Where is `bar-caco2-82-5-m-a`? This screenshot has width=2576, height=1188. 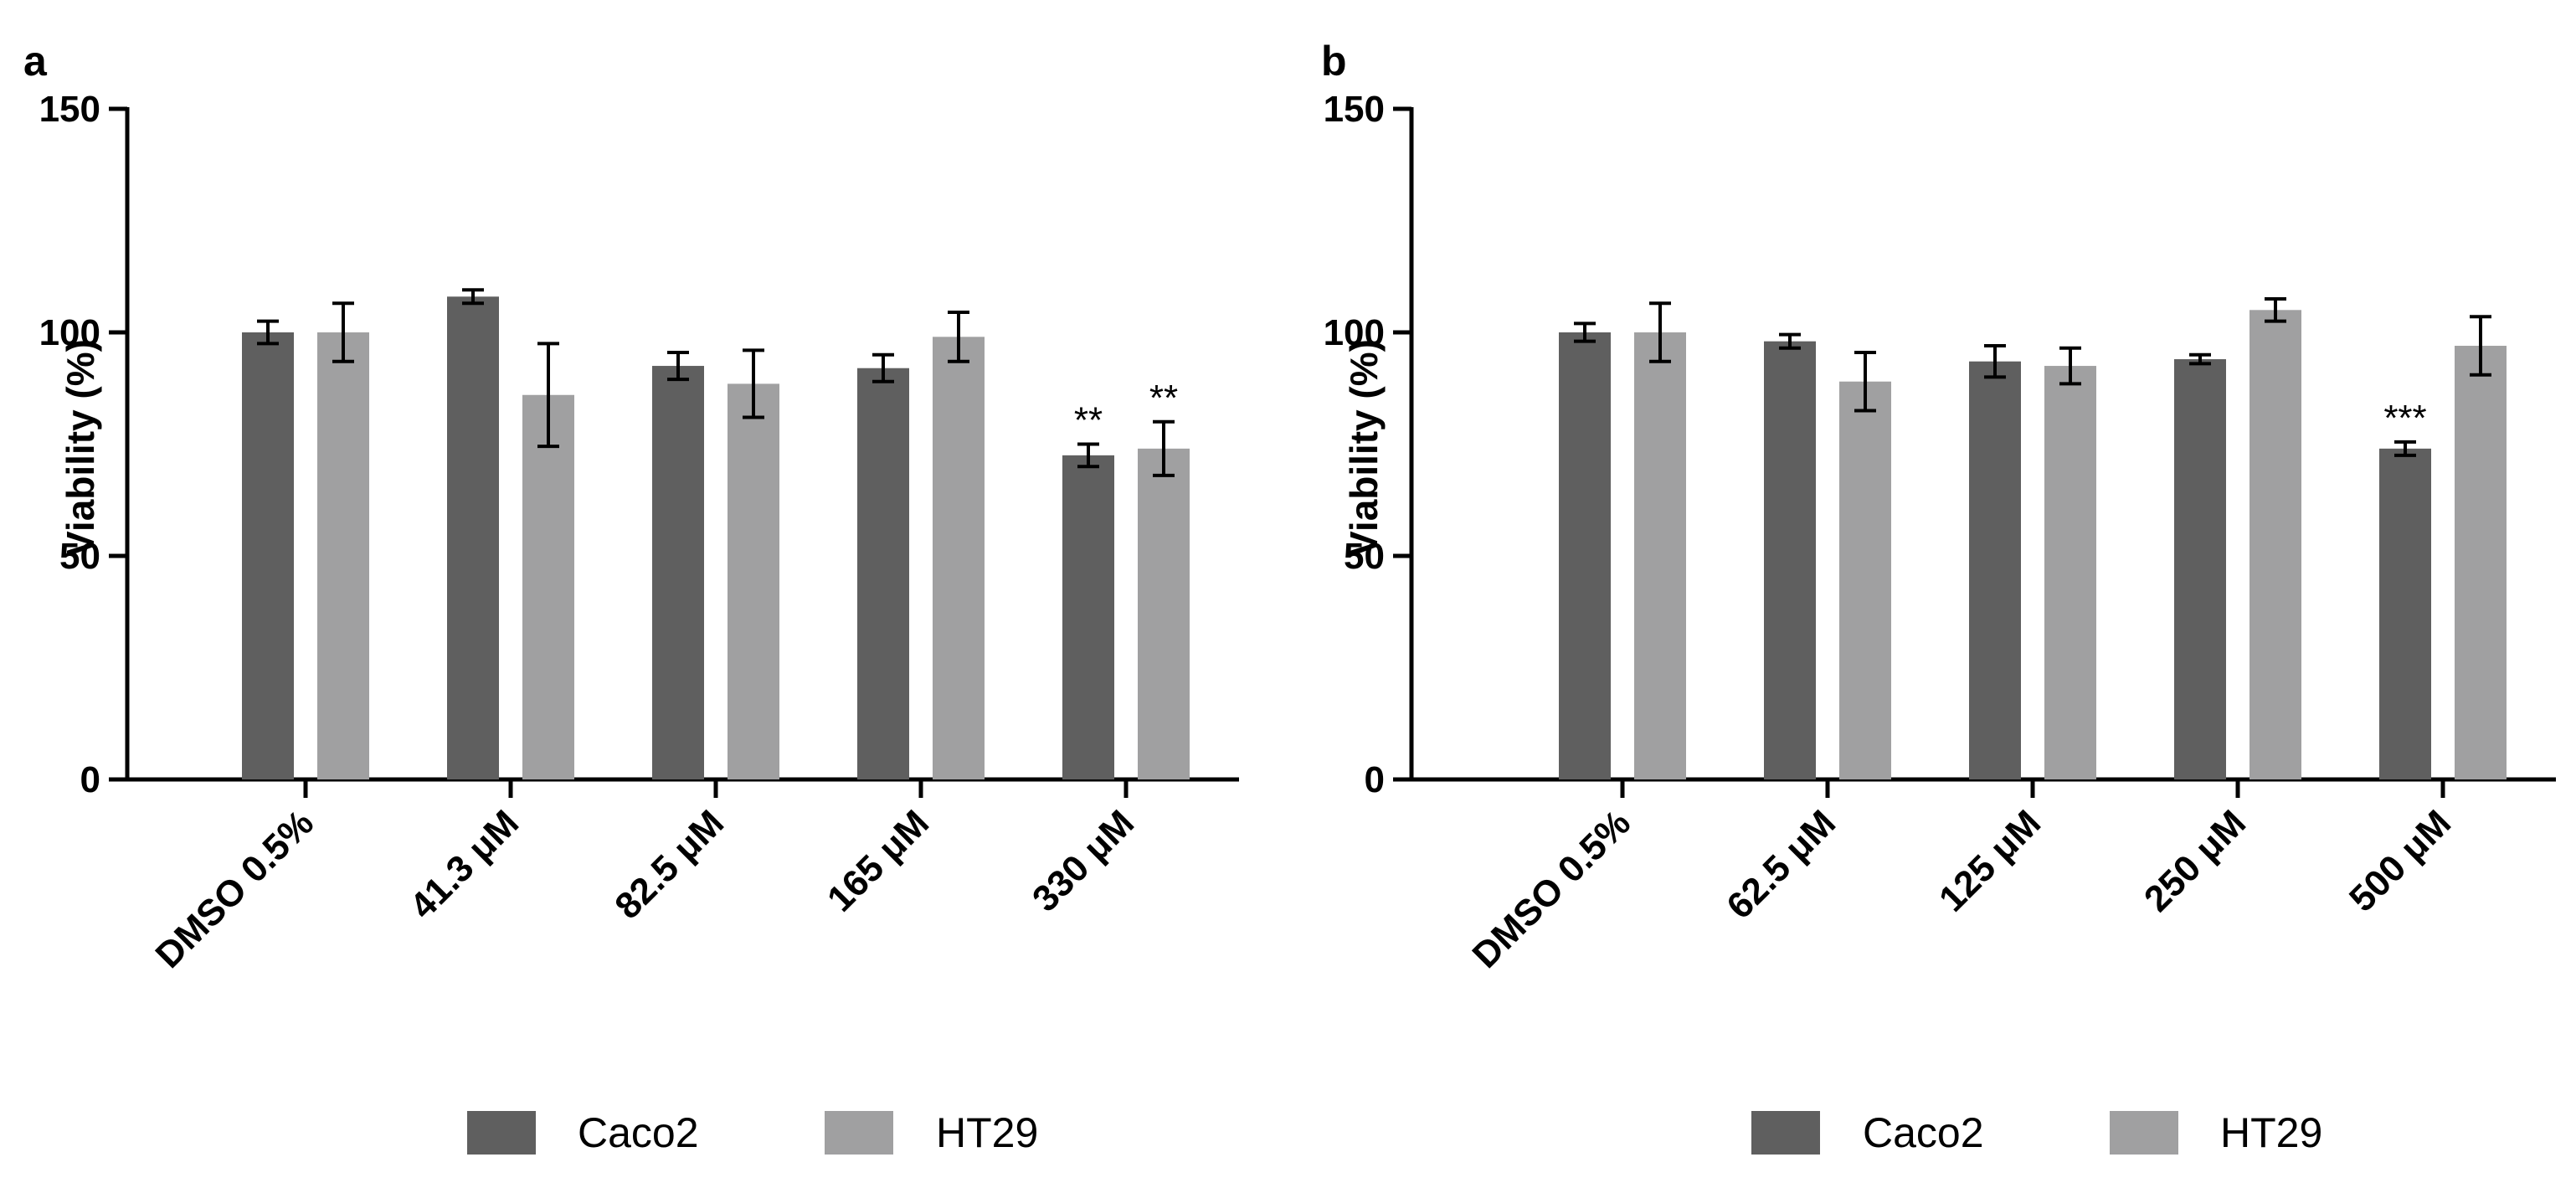 bar-caco2-82-5-m-a is located at coordinates (678, 572).